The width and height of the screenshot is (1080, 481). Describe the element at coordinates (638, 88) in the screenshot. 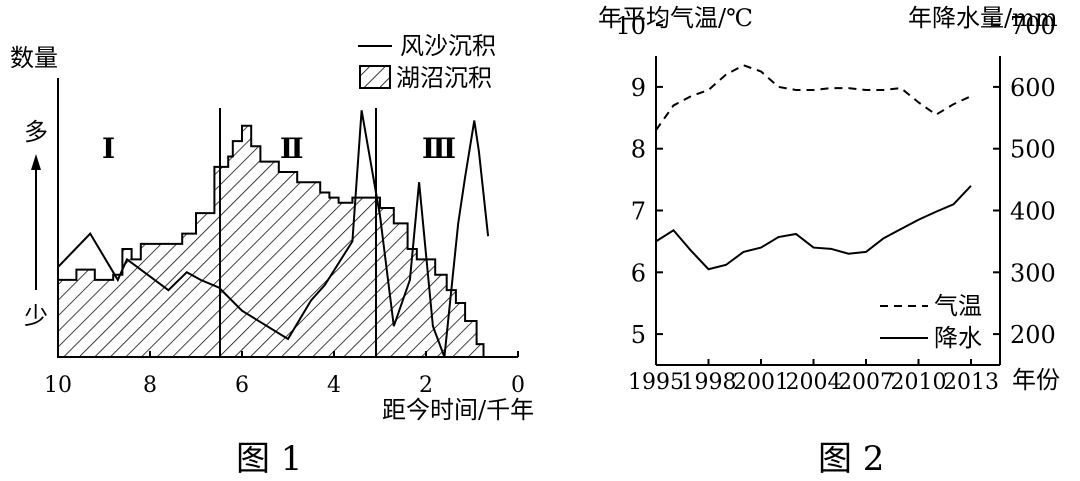

I see `fig2-left-tick-label: 9` at that location.